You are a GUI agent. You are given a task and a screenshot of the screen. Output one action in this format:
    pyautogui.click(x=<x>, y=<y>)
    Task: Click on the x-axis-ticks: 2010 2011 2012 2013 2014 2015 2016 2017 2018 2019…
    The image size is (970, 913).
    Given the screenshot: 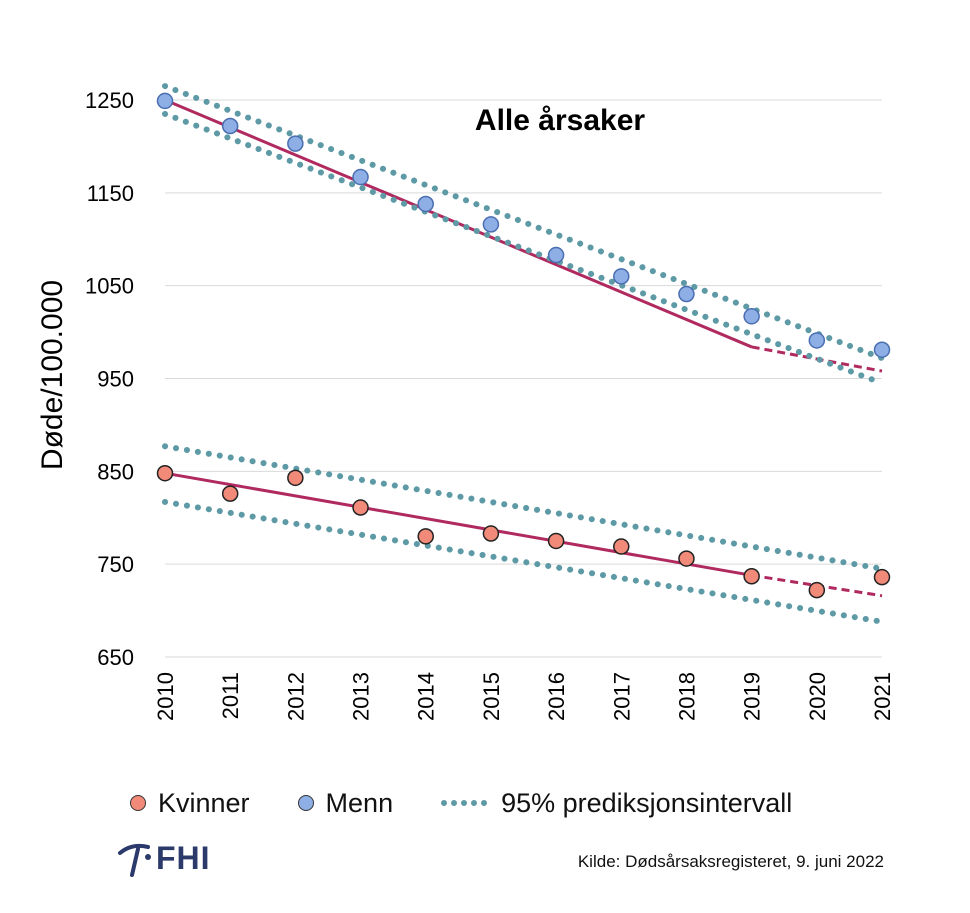 What is the action you would take?
    pyautogui.click(x=524, y=696)
    